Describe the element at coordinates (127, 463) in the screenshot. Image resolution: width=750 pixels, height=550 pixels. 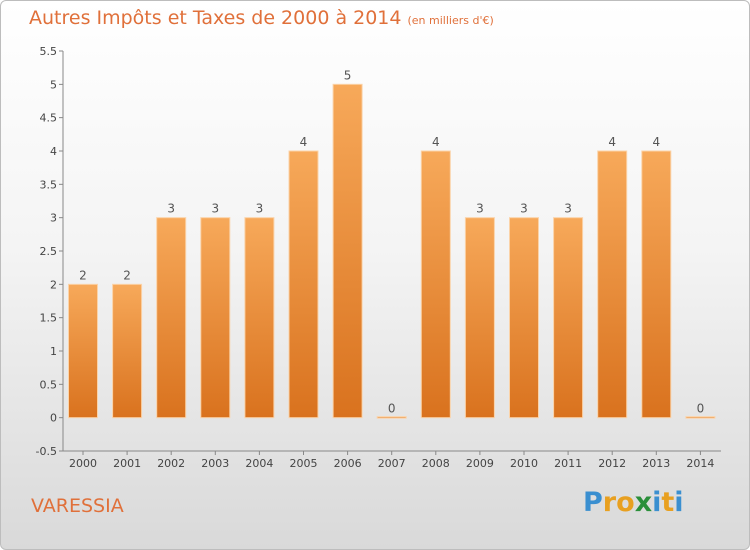
I see `x-tick-label: 2001` at that location.